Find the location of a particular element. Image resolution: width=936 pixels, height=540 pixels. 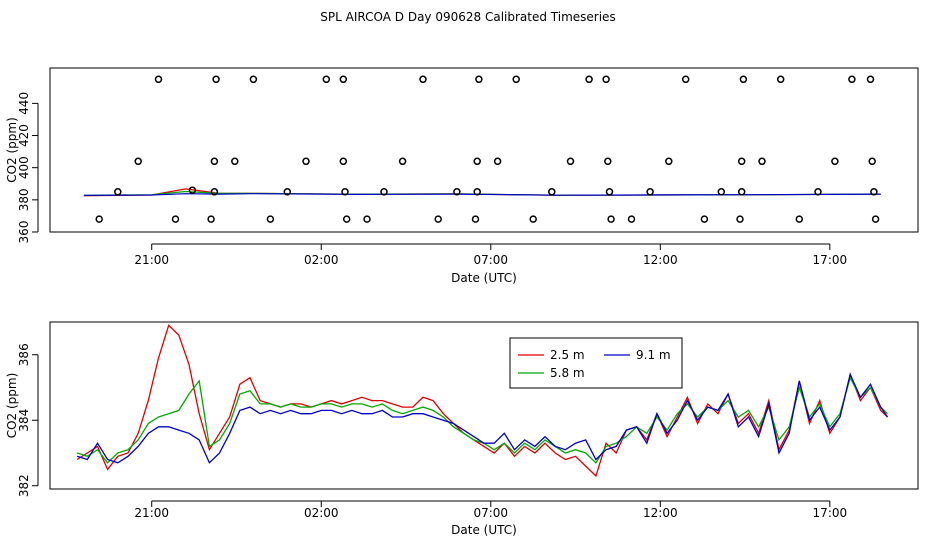

x-tick-label-0-3: 12:00 is located at coordinates (660, 260).